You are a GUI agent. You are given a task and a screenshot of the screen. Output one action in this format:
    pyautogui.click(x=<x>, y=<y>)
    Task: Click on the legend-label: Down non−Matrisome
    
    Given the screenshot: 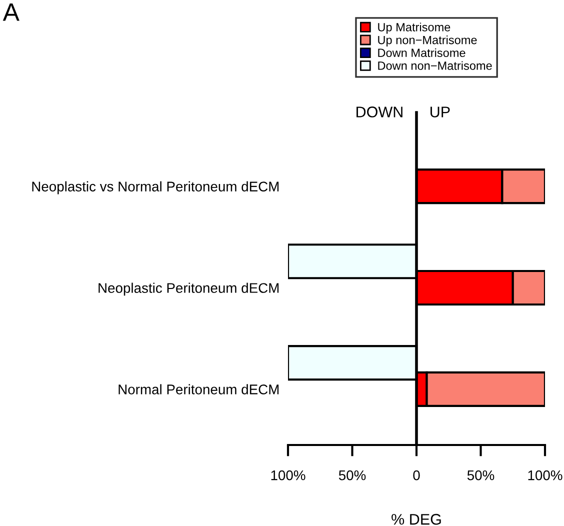 What is the action you would take?
    pyautogui.click(x=435, y=65)
    